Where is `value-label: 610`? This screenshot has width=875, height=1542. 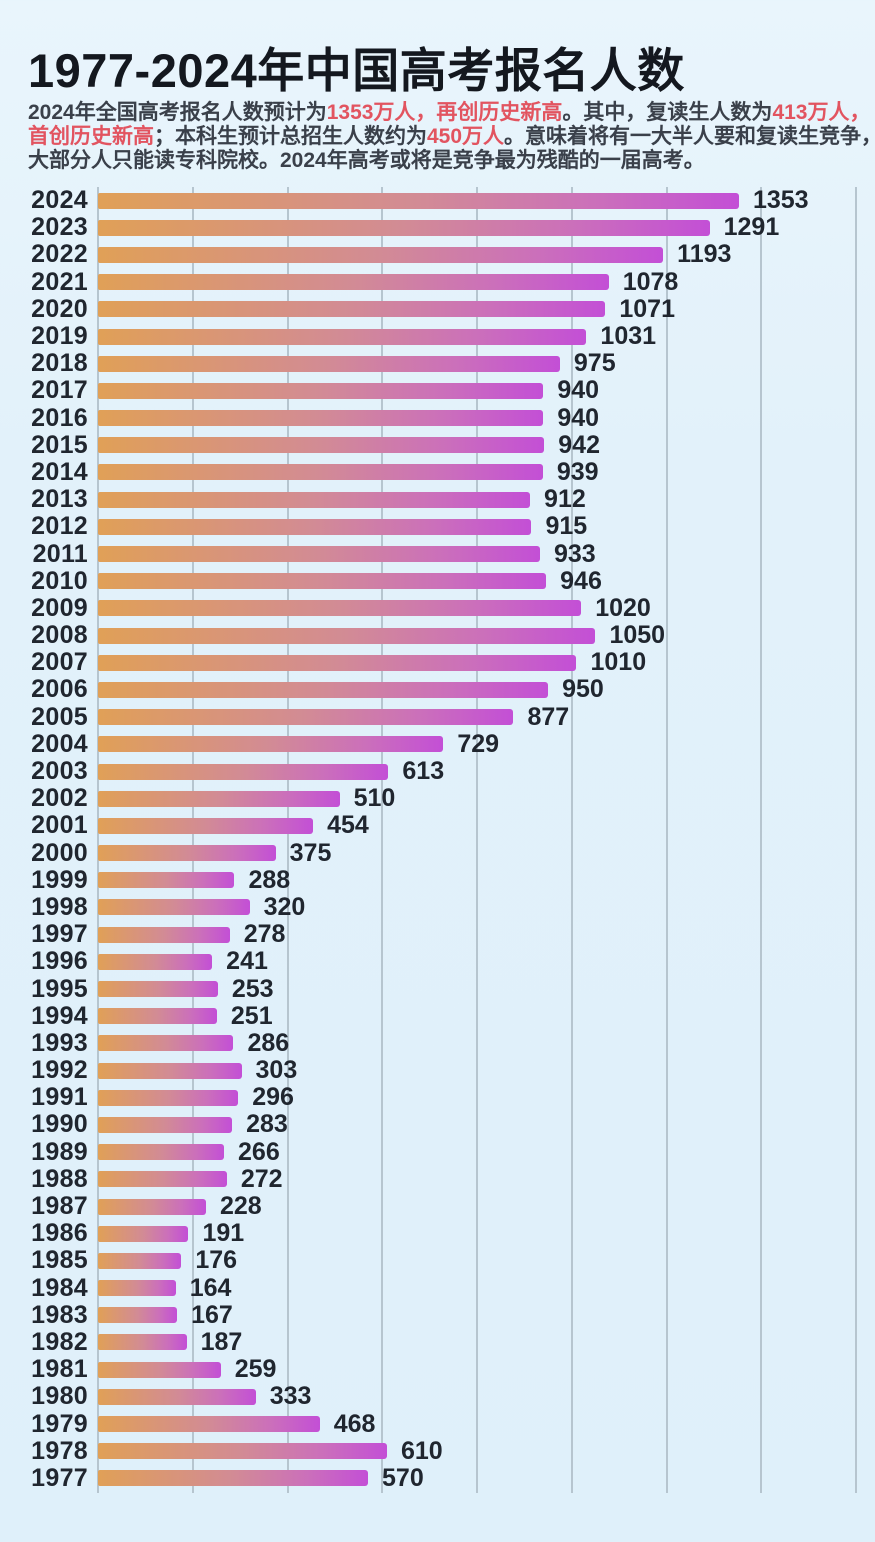
value-label: 610 is located at coordinates (421, 1450).